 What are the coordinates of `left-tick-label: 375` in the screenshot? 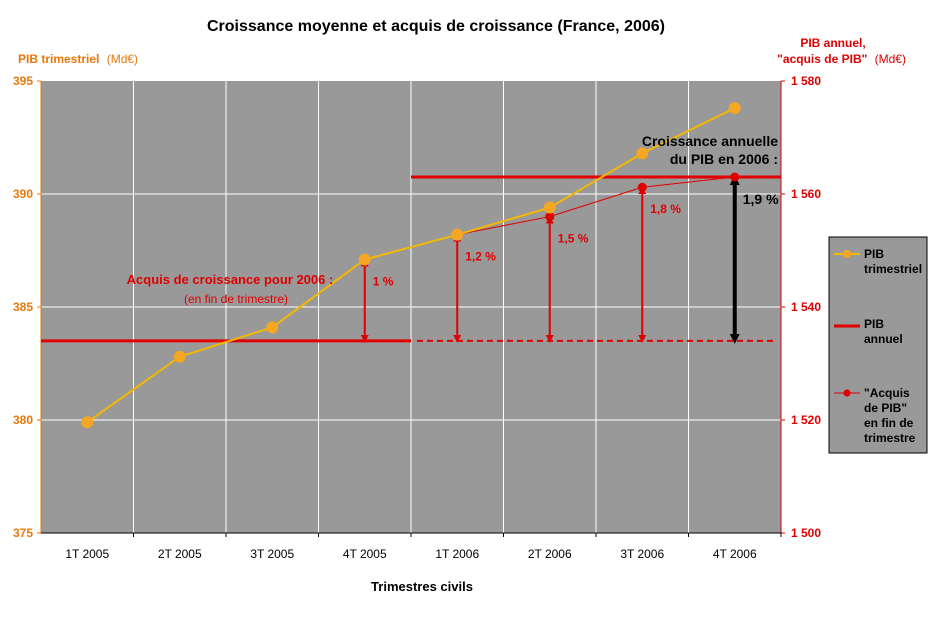 It's located at (23, 533).